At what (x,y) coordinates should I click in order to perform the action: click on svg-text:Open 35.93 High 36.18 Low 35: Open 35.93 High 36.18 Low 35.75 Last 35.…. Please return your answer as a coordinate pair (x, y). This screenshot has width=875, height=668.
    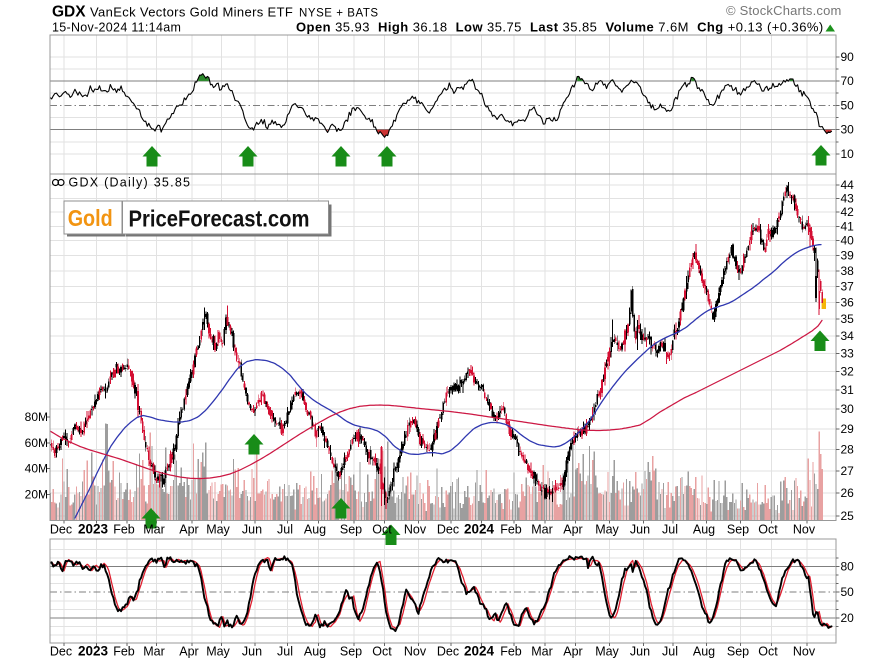
    Looking at the image, I should click on (560, 27).